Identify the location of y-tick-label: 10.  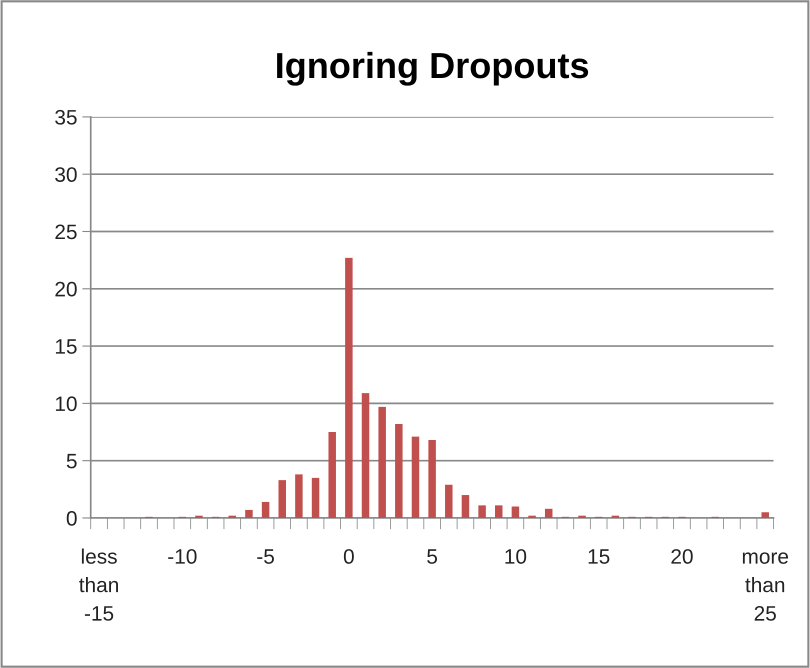
(66, 404).